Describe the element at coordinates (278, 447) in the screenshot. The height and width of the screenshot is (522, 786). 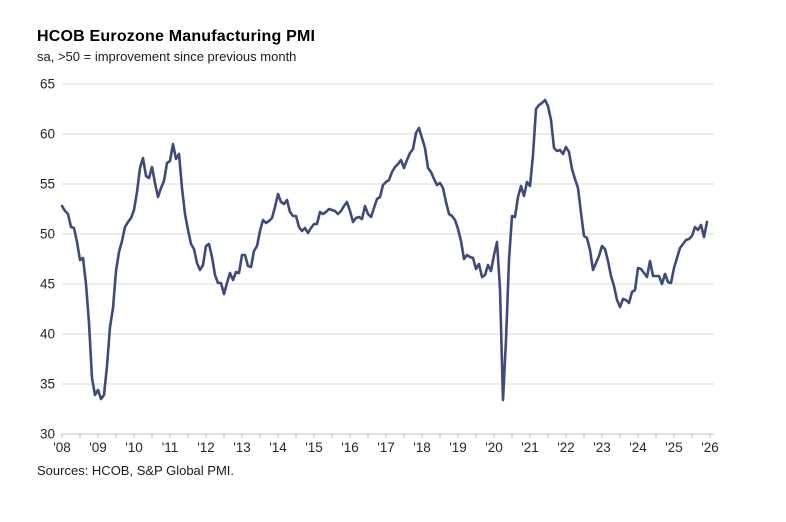
I see `x-axis-label: '14` at that location.